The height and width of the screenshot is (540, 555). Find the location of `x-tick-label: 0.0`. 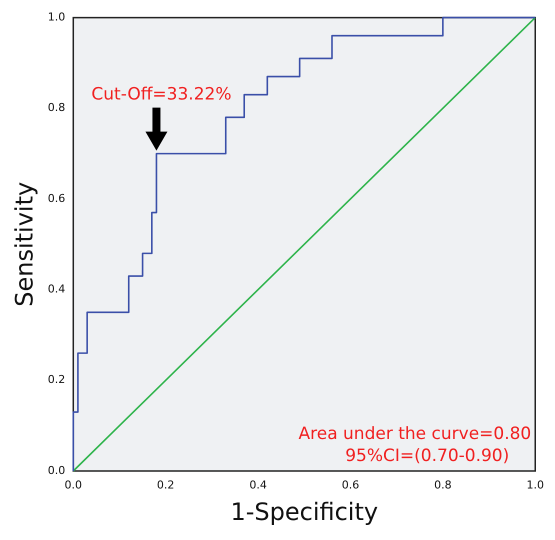

x-tick-label: 0.0 is located at coordinates (73, 485).